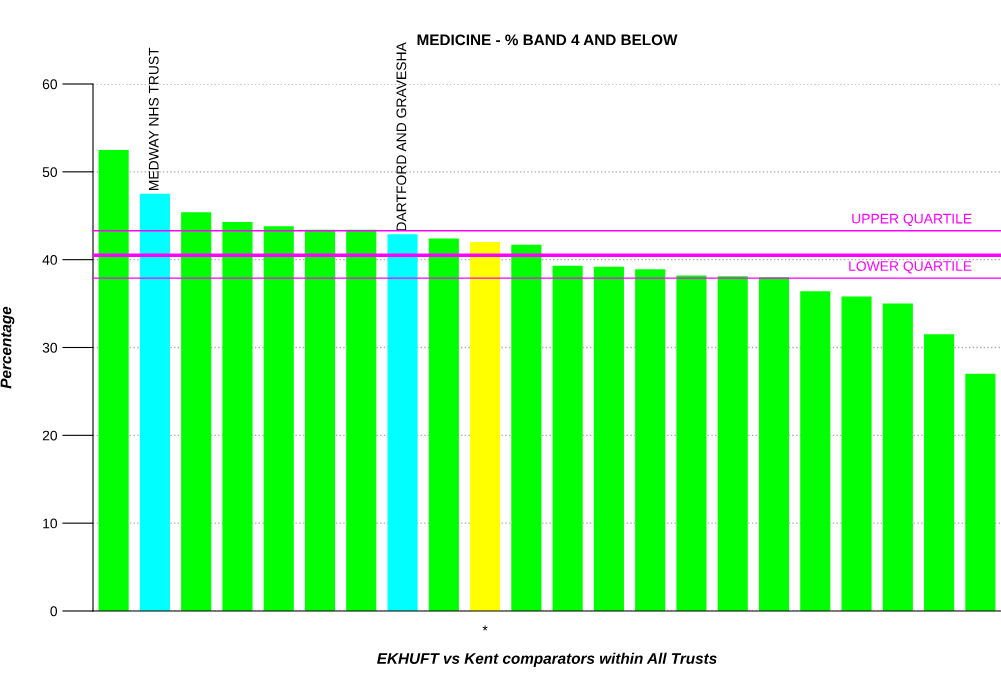 Image resolution: width=1001 pixels, height=684 pixels. What do you see at coordinates (50, 84) in the screenshot?
I see `y-tick-label: 60` at bounding box center [50, 84].